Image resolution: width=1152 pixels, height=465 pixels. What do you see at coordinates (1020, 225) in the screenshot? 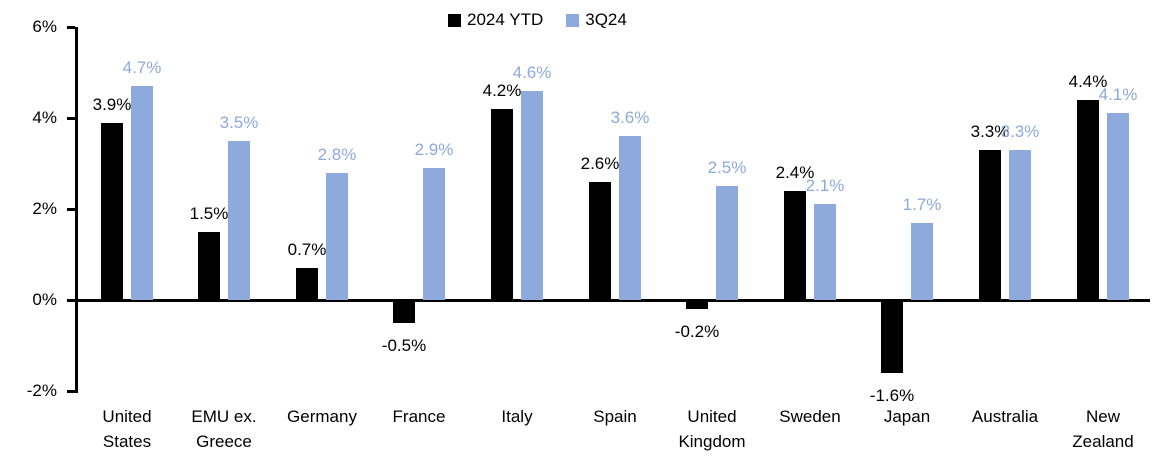
I see `bar-3q24-australia` at bounding box center [1020, 225].